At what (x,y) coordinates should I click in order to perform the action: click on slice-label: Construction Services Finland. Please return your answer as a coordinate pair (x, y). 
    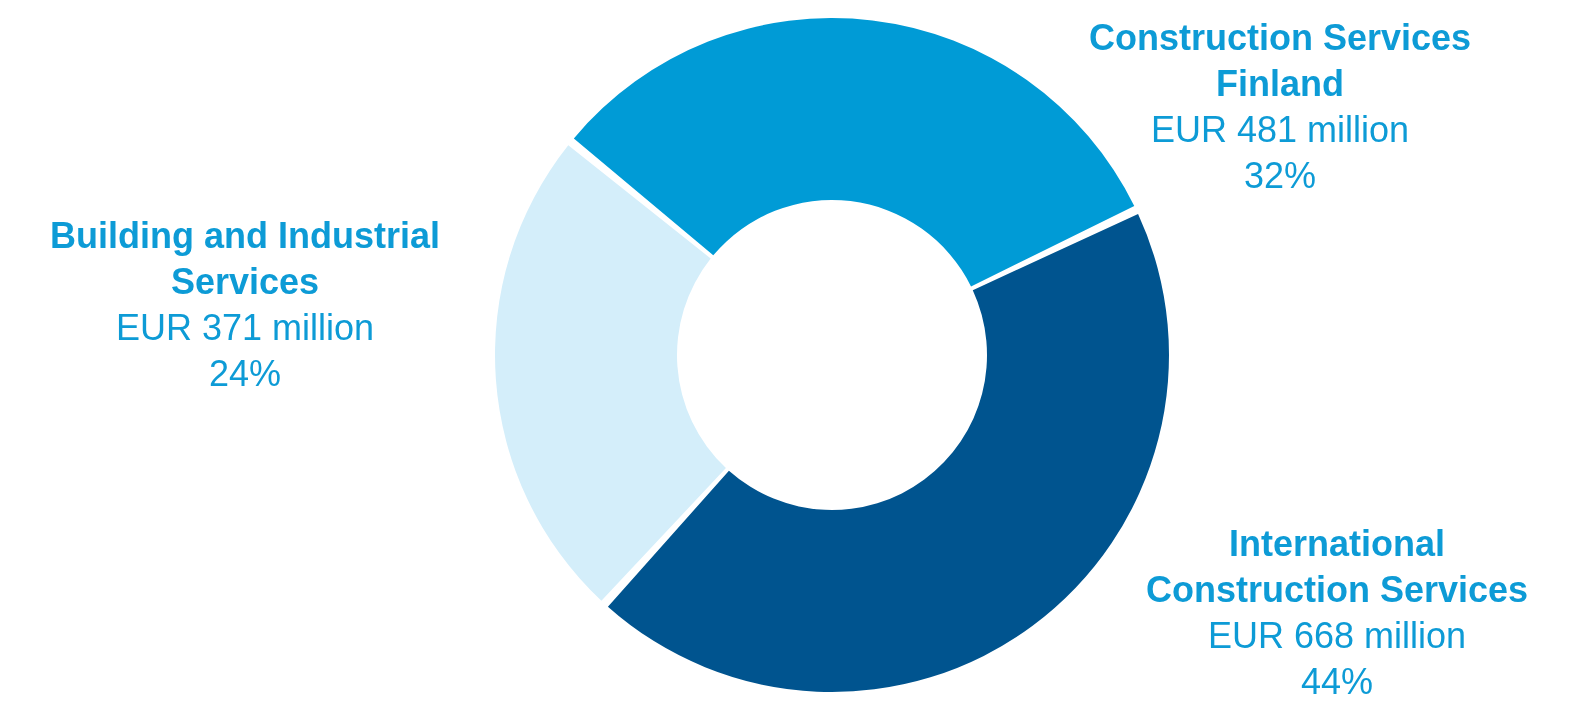
    Looking at the image, I should click on (1280, 60).